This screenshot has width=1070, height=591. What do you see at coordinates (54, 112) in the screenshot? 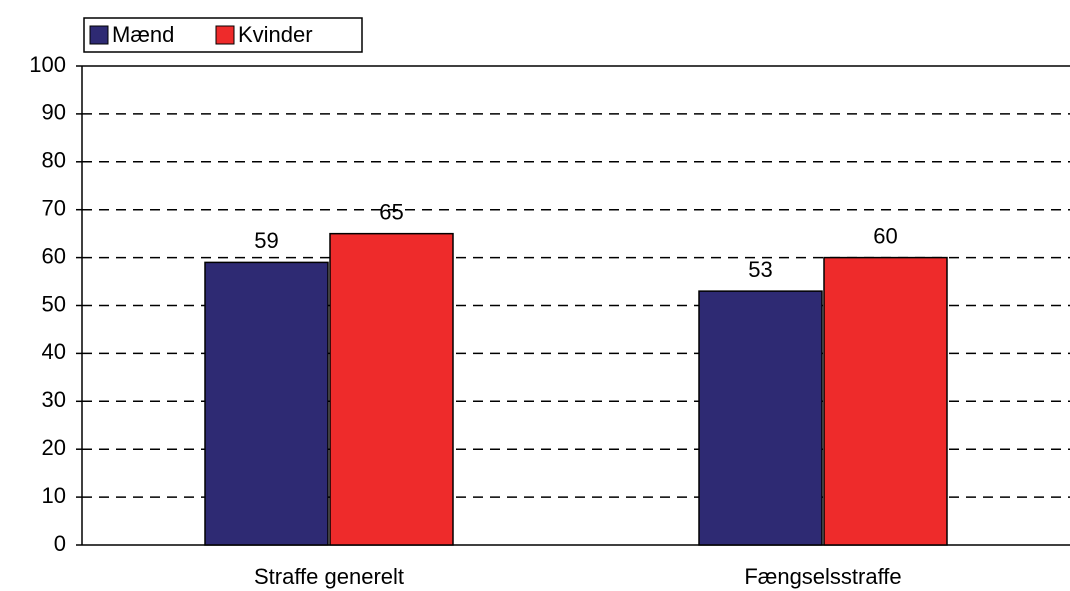
I see `y-tick-label: 90` at bounding box center [54, 112].